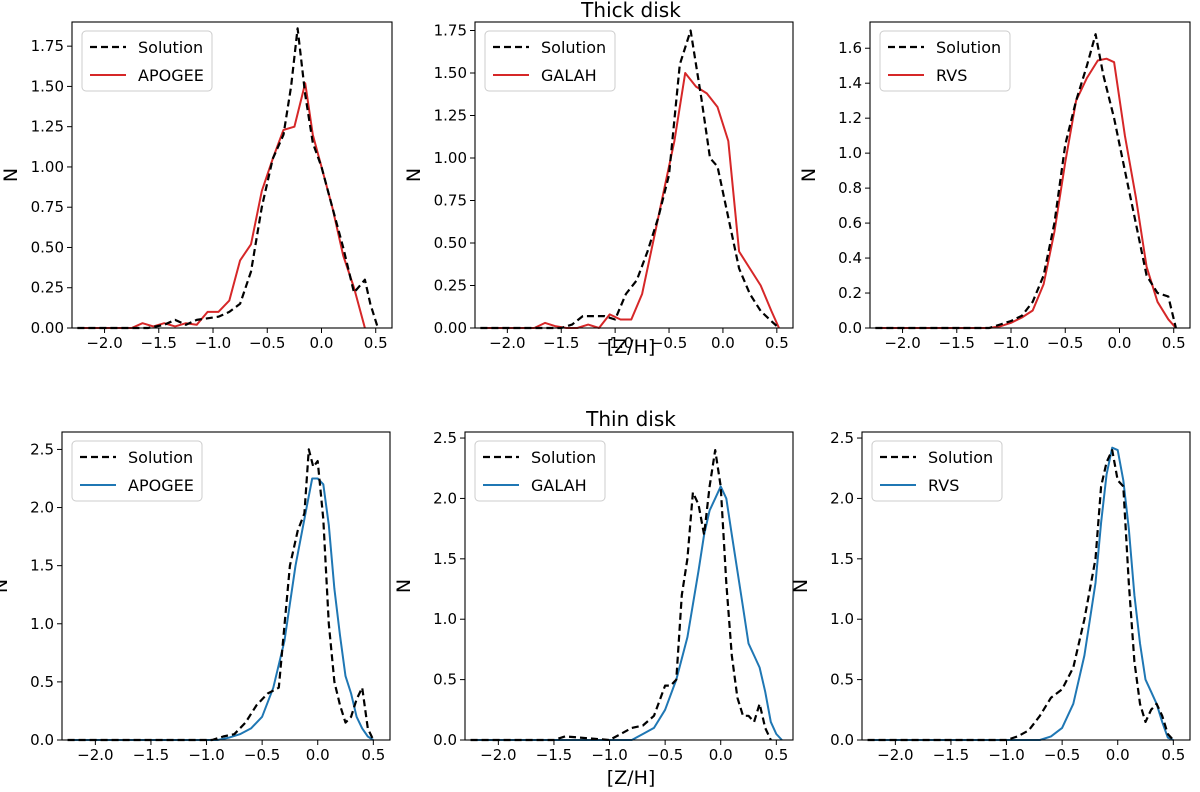 This screenshot has width=1200, height=792. I want to click on row-title-thin: Thin disk, so click(630, 419).